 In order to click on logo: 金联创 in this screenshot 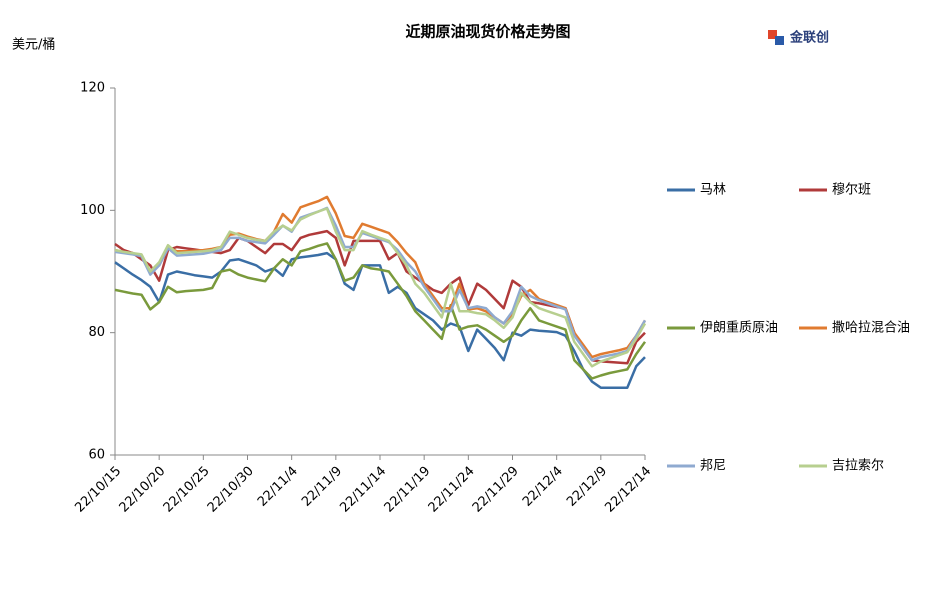, I will do `click(798, 38)`.